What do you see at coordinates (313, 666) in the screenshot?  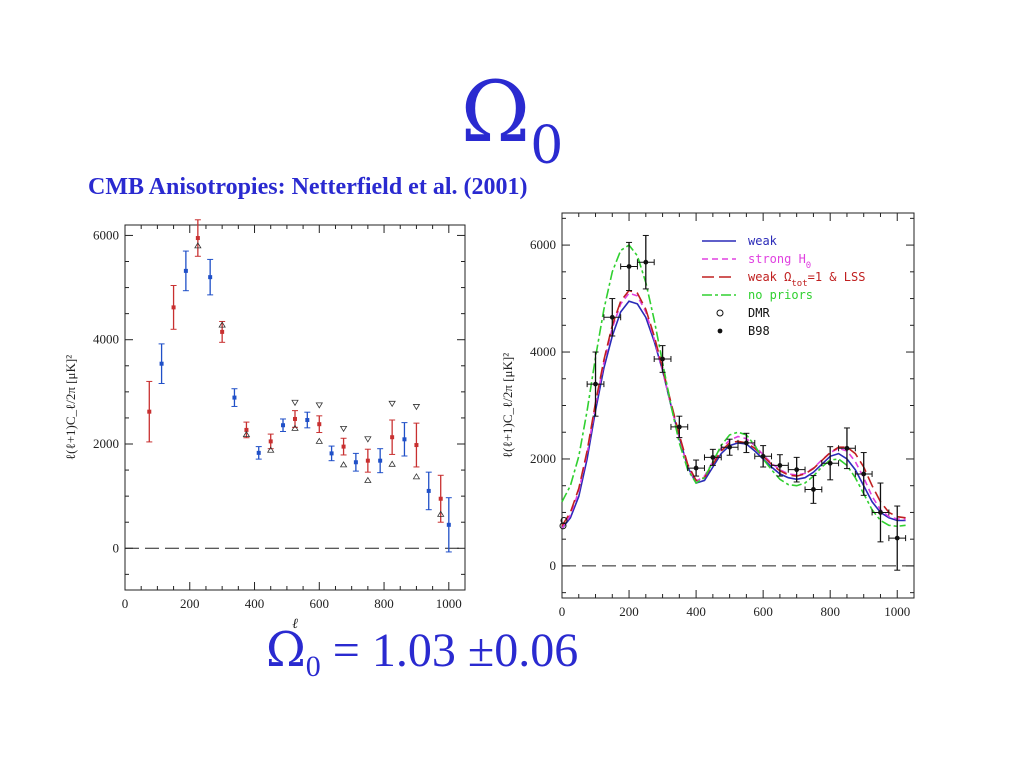 I see `result-subscript: 0` at bounding box center [313, 666].